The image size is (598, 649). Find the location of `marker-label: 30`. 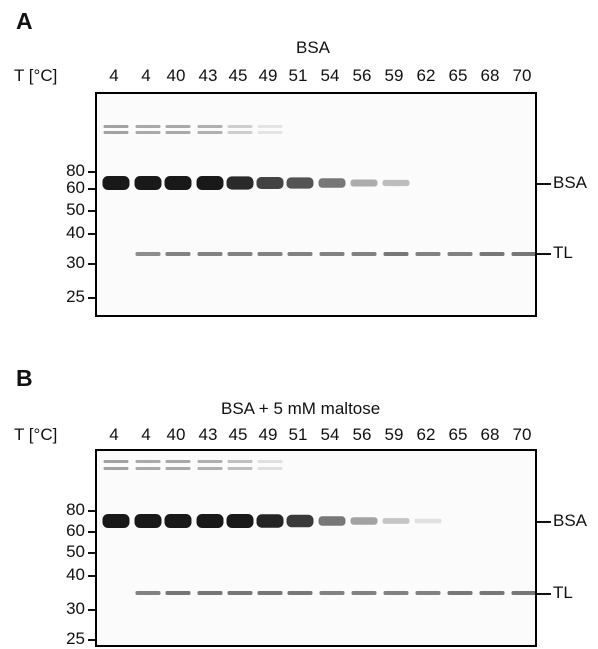

marker-label: 30 is located at coordinates (75, 262).